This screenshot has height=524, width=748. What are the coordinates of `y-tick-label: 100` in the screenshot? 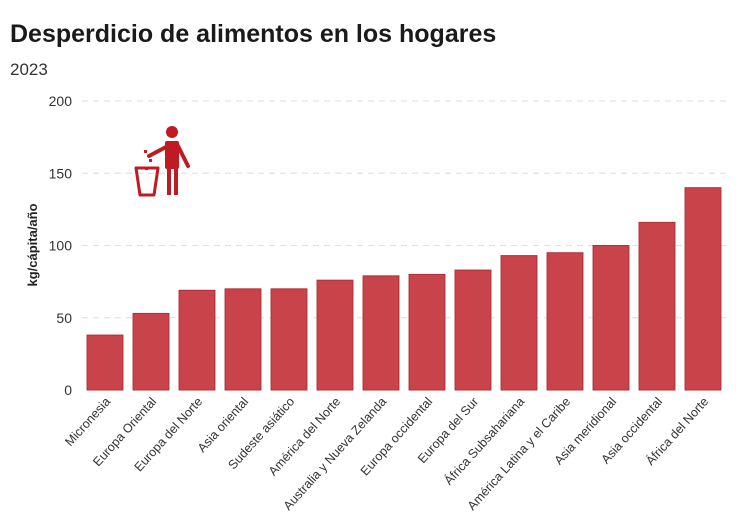 It's located at (61, 246).